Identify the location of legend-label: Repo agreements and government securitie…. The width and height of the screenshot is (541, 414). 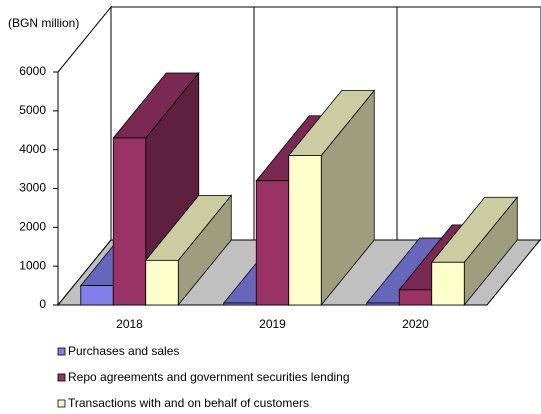
(209, 377).